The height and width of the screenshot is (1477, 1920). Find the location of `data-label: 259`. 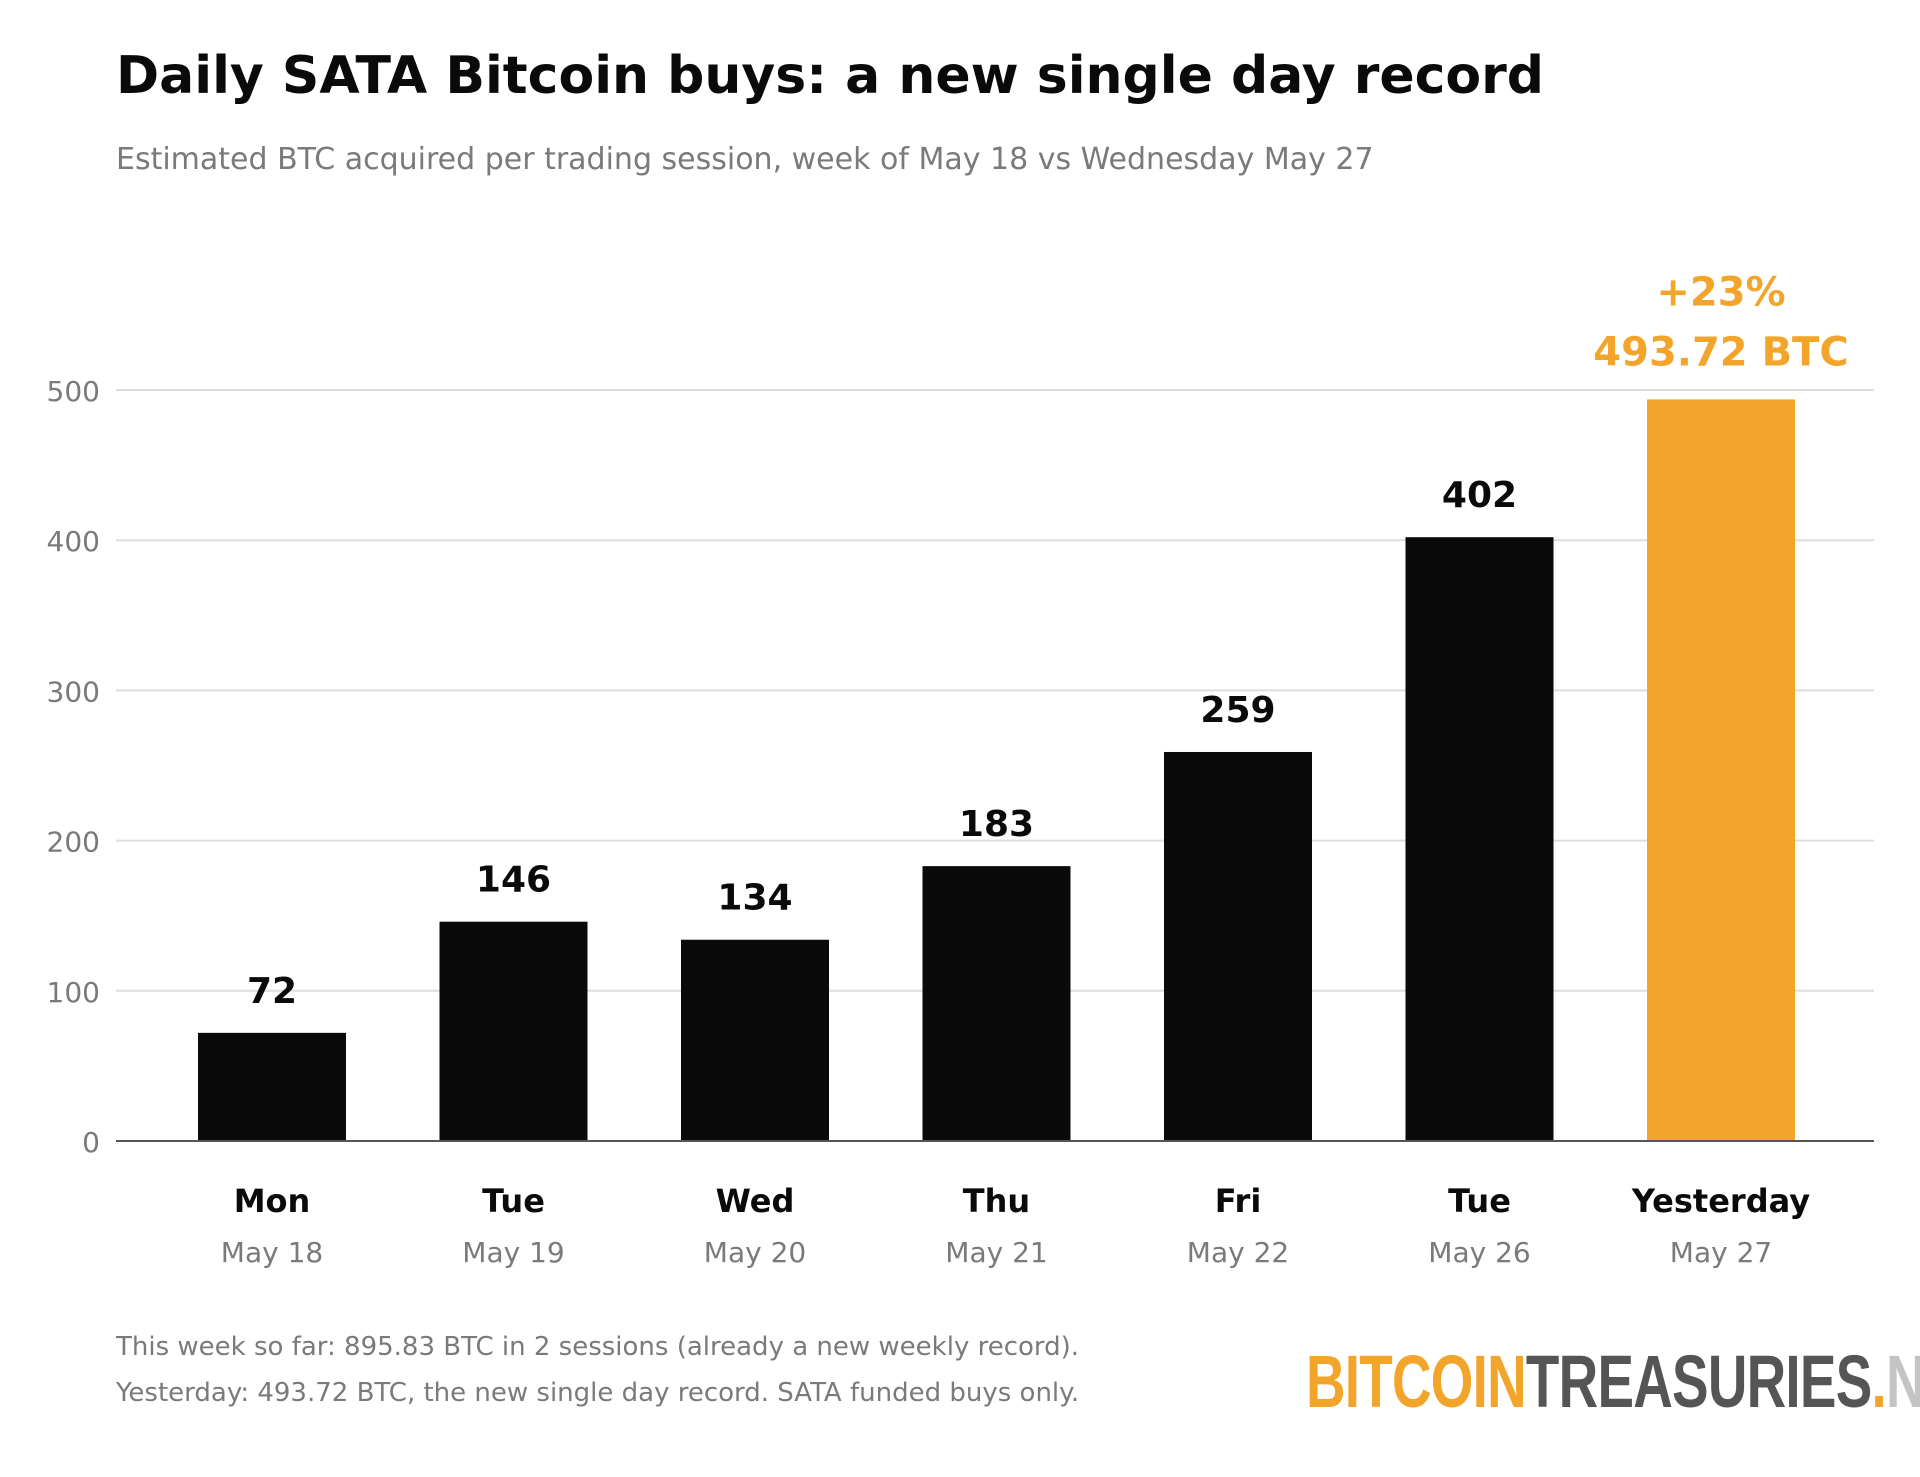

data-label: 259 is located at coordinates (1237, 710).